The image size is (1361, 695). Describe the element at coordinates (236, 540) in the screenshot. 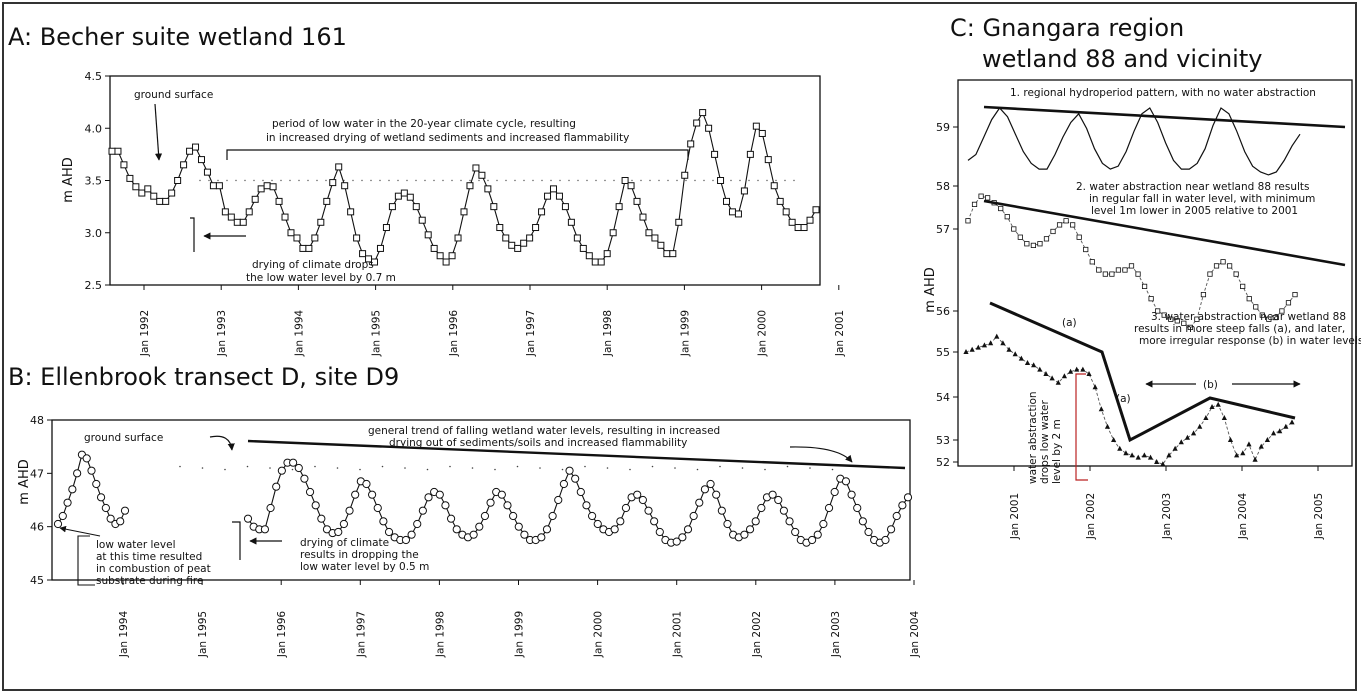

I see `bracket-drying-b` at that location.